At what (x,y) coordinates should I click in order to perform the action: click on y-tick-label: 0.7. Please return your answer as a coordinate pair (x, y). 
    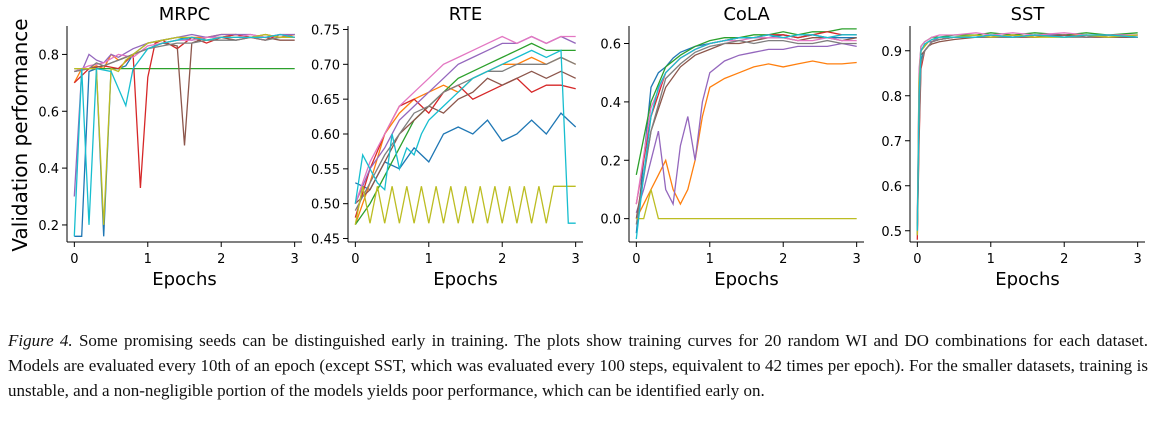
    Looking at the image, I should click on (891, 142).